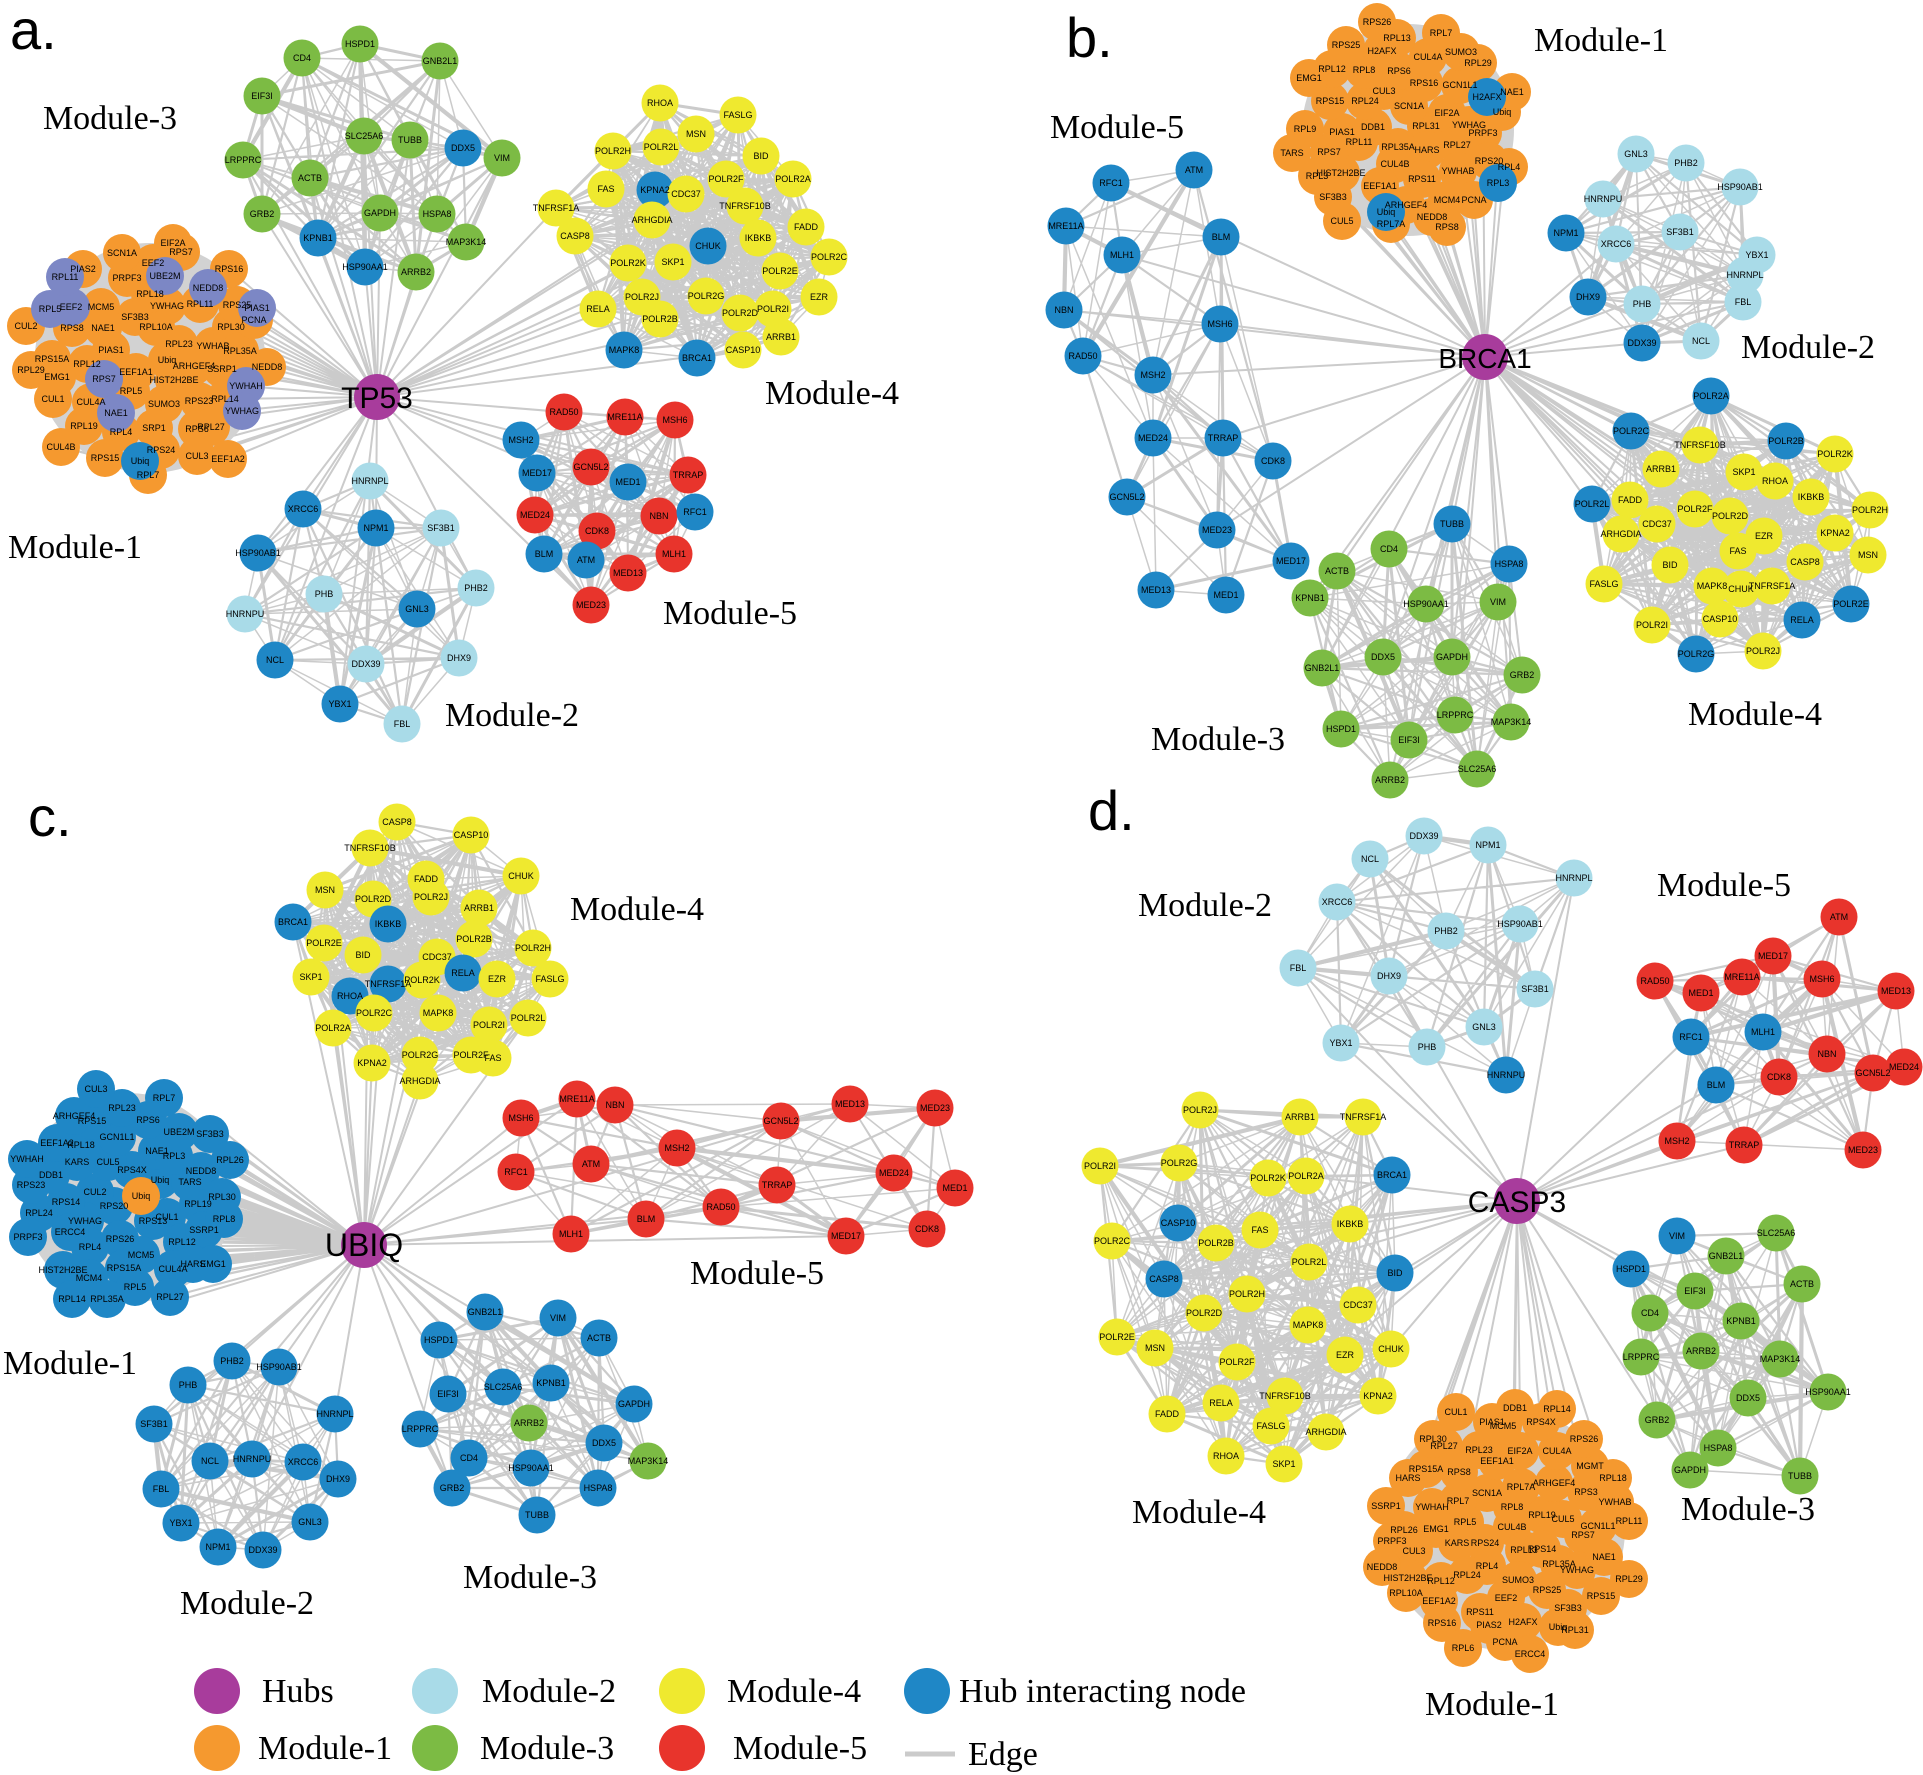  What do you see at coordinates (197, 429) in the screenshot?
I see `svg-text: RPS6` at bounding box center [197, 429].